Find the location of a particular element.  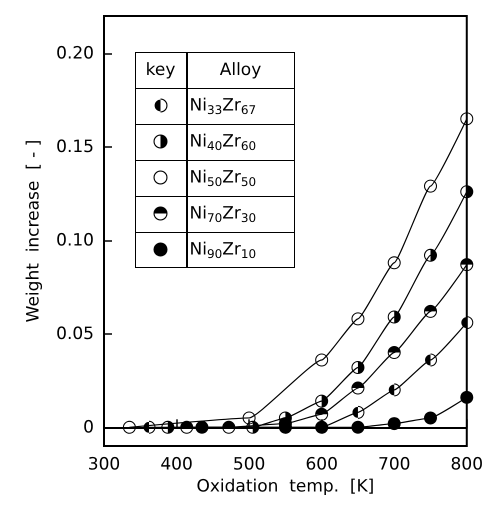

y-tick-label: 0.20 is located at coordinates (75, 53).